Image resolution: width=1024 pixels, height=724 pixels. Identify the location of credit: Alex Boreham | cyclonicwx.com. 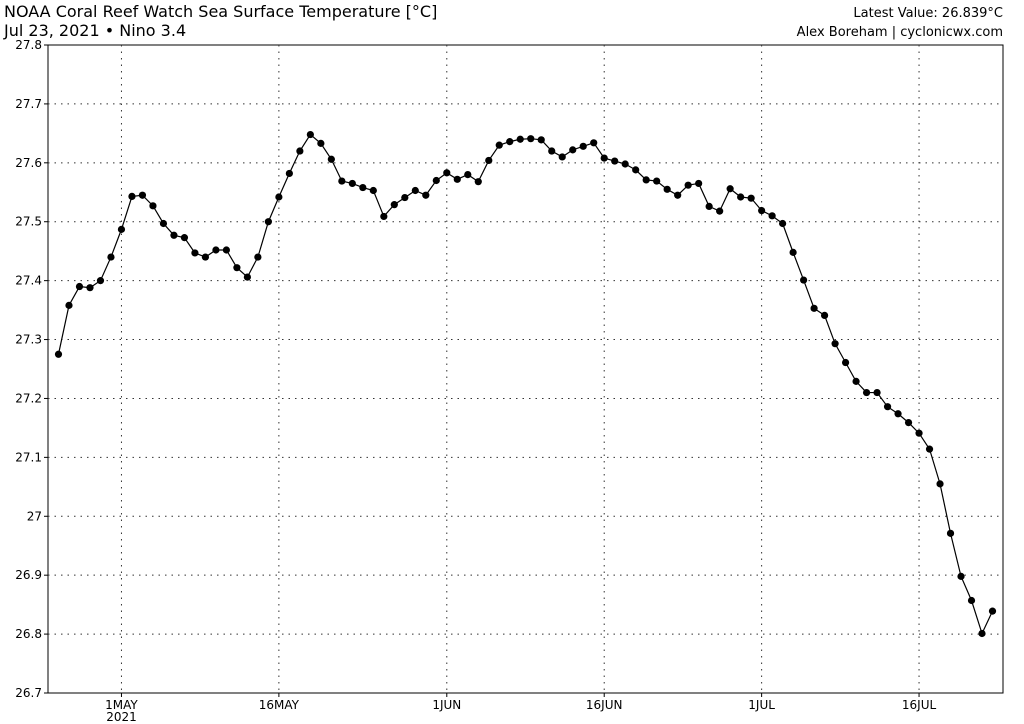
(900, 32).